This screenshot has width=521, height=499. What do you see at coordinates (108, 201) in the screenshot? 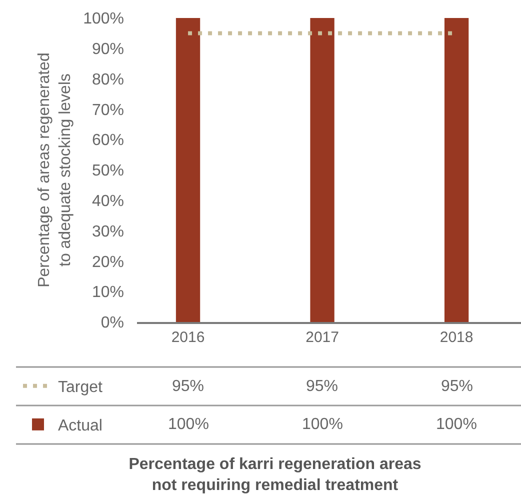
I see `y-tick-label: 40%` at bounding box center [108, 201].